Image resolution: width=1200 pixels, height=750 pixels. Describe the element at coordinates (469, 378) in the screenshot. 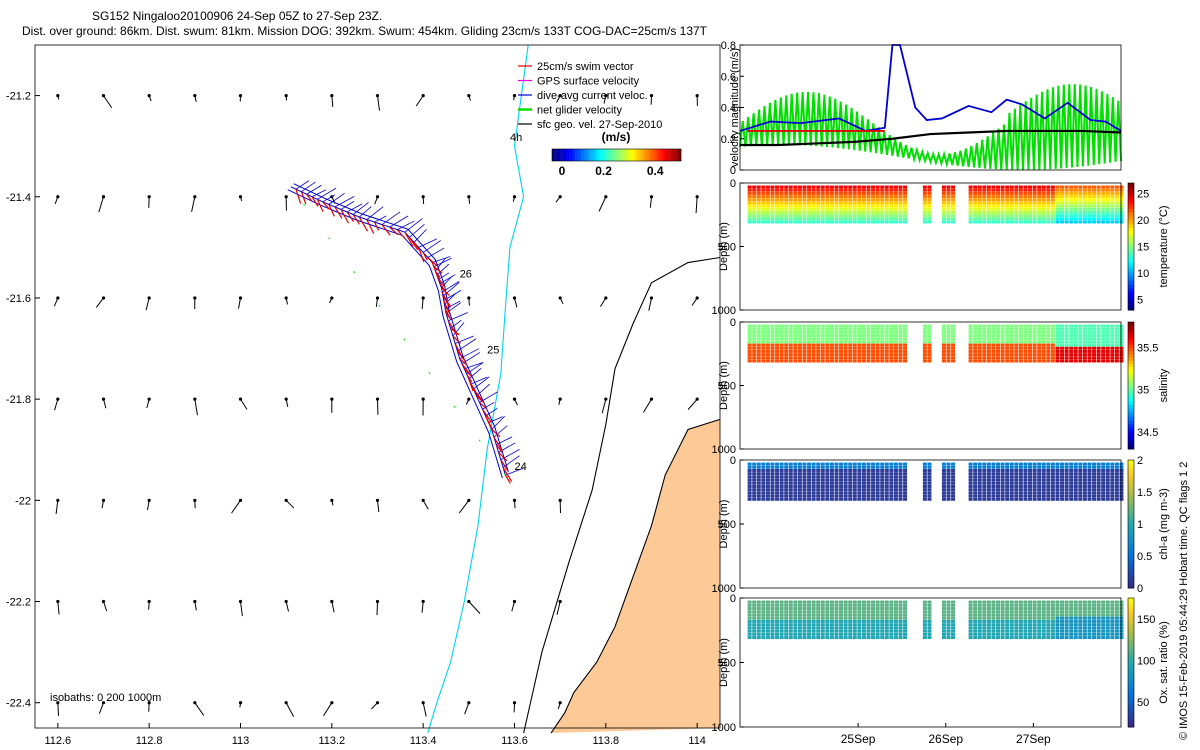

I see `swim-vector` at that location.